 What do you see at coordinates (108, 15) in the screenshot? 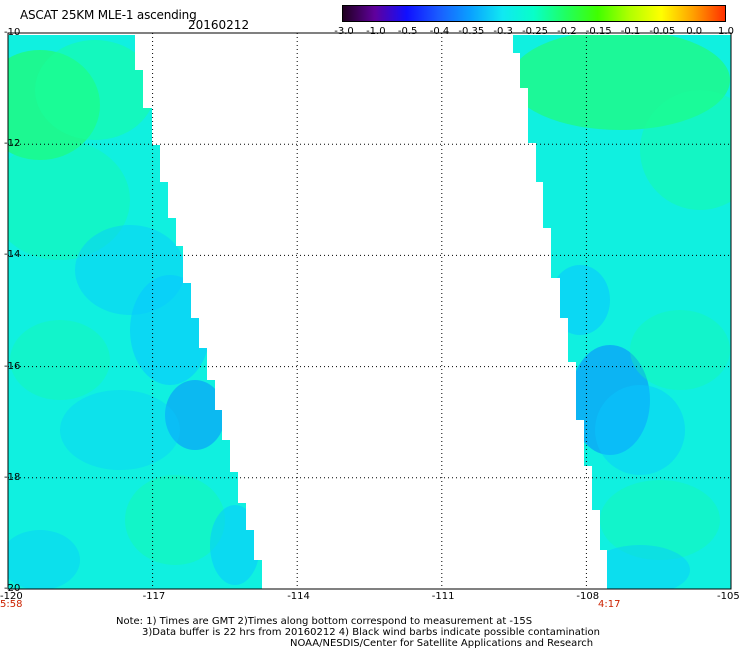
I see `map-title: ASCAT 25KM MLE-1 ascending` at bounding box center [108, 15].